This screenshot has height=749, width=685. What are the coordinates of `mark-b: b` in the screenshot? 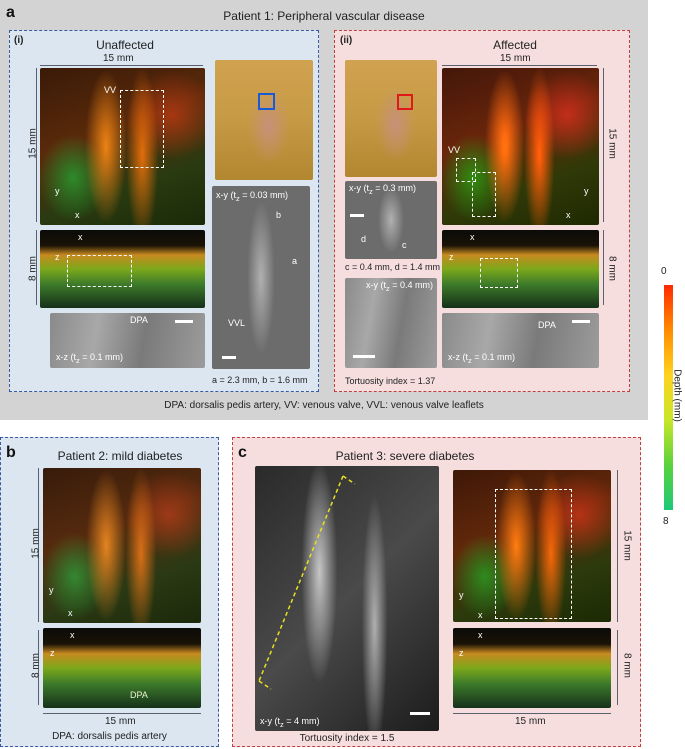 It's located at (279, 215).